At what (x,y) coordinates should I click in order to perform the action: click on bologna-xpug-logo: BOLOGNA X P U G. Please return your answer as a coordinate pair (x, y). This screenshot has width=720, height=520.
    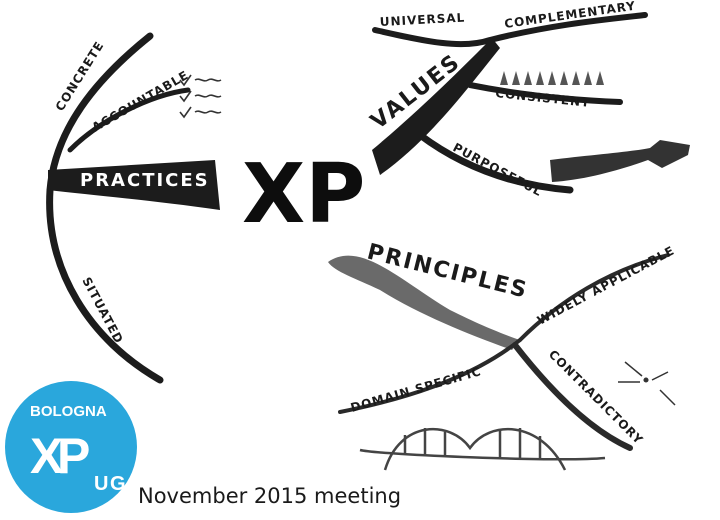
    Looking at the image, I should click on (71, 447).